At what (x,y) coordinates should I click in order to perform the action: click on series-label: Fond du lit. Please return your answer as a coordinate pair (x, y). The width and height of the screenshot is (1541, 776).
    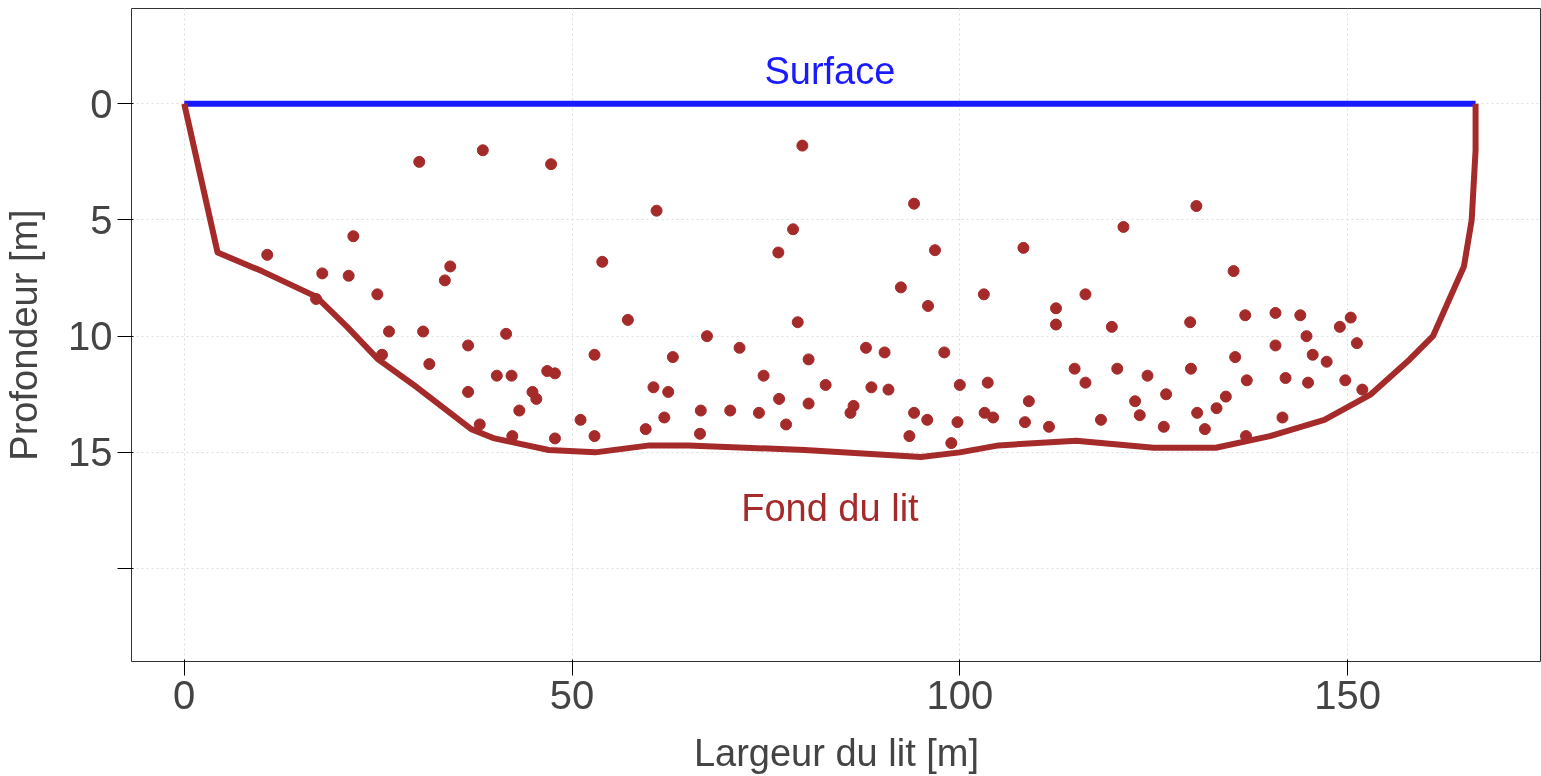
    Looking at the image, I should click on (830, 508).